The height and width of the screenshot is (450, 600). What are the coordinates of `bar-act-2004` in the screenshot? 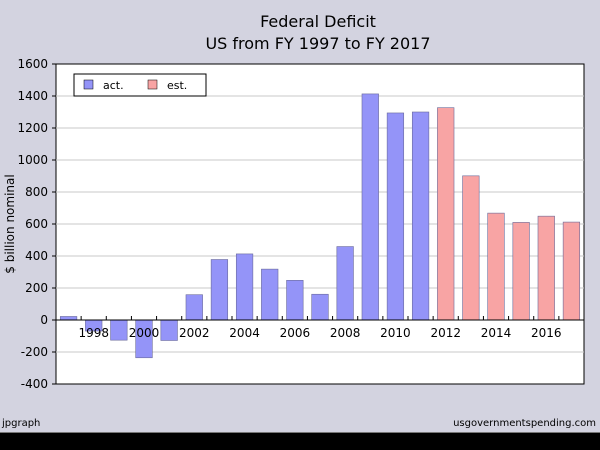 It's located at (244, 287).